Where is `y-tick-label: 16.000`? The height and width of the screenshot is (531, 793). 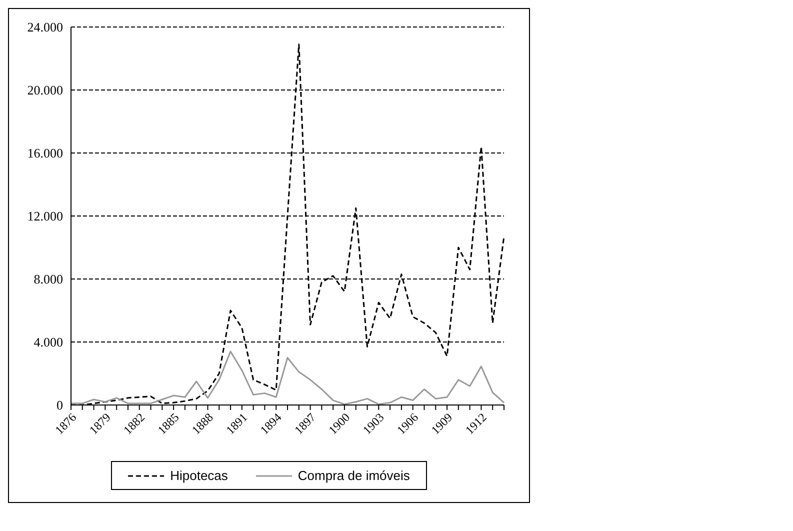
y-tick-label: 16.000 is located at coordinates (45, 153).